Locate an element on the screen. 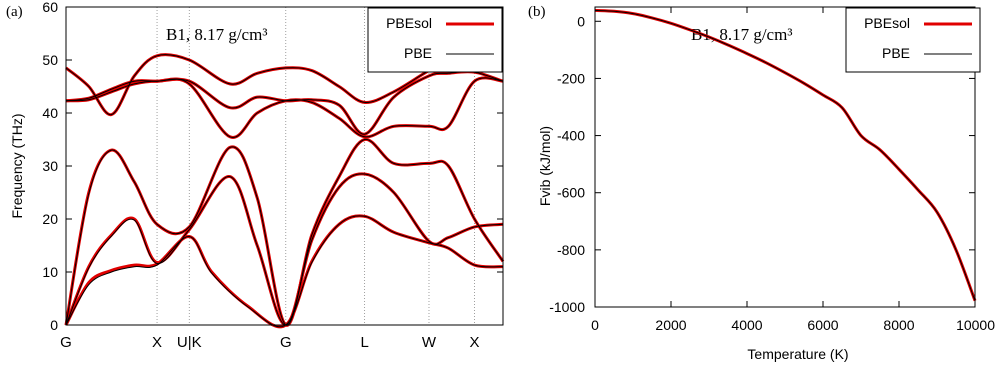 The width and height of the screenshot is (1000, 366). panel-a-ylabel: Frequency (THz) is located at coordinates (17, 165).